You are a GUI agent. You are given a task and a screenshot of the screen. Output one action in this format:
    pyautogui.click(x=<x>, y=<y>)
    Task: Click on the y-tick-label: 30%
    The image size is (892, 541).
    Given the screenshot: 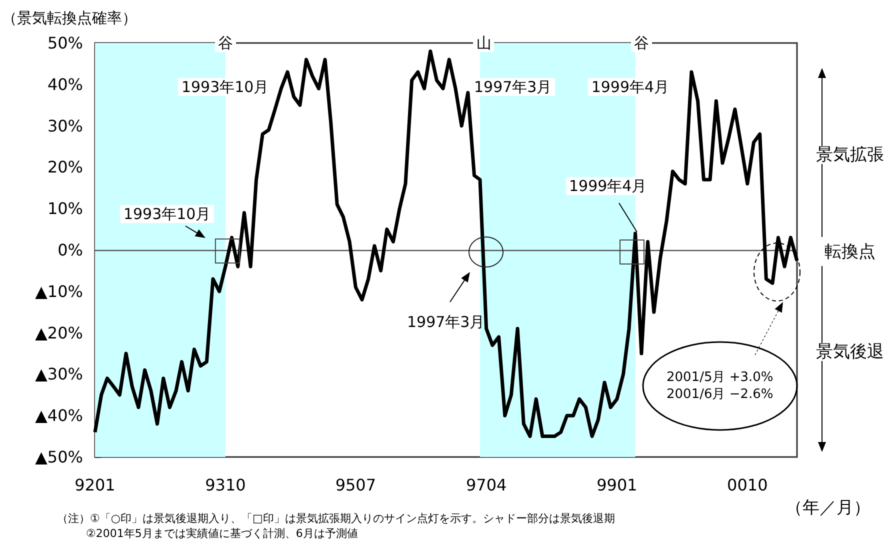 What is the action you would take?
    pyautogui.click(x=65, y=126)
    